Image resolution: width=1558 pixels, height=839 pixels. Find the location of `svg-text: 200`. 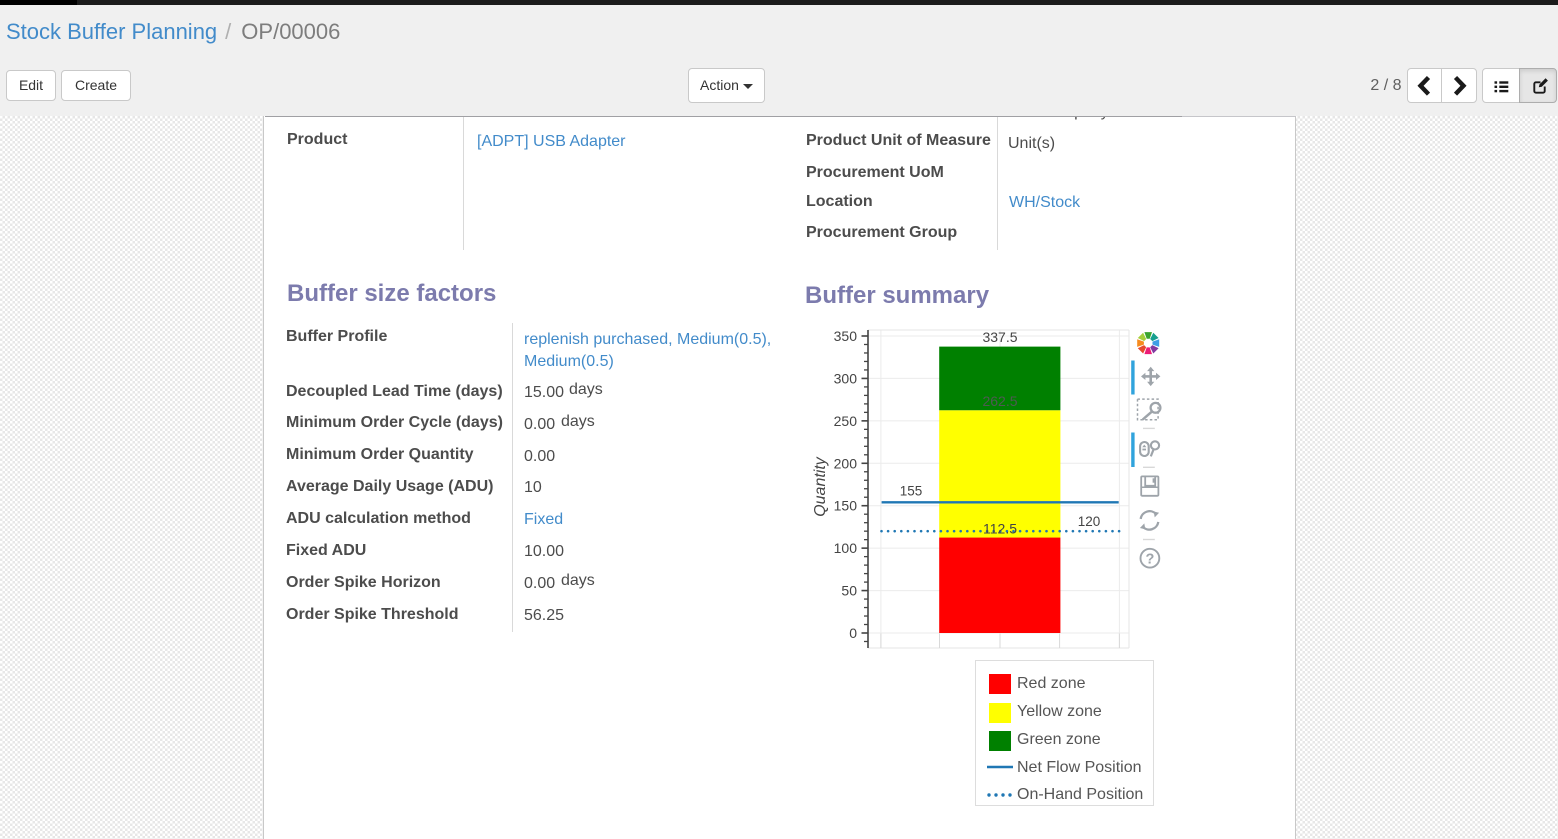

svg-text: 200 is located at coordinates (846, 463).